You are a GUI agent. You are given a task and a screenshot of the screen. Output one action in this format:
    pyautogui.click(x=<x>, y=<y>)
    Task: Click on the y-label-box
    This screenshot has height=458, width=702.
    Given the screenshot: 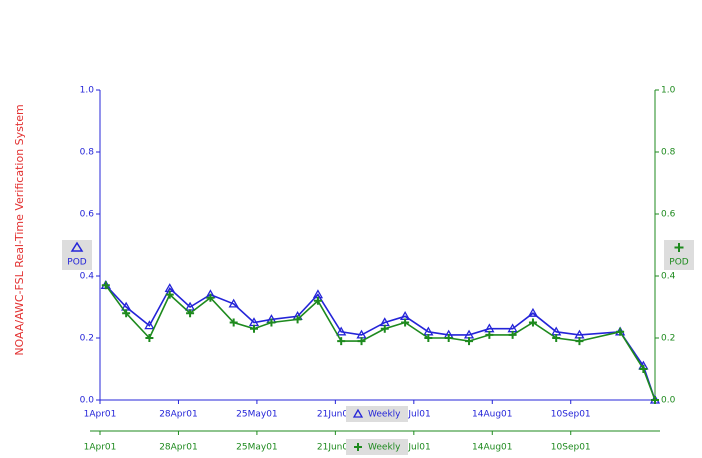 What is the action you would take?
    pyautogui.click(x=77, y=255)
    